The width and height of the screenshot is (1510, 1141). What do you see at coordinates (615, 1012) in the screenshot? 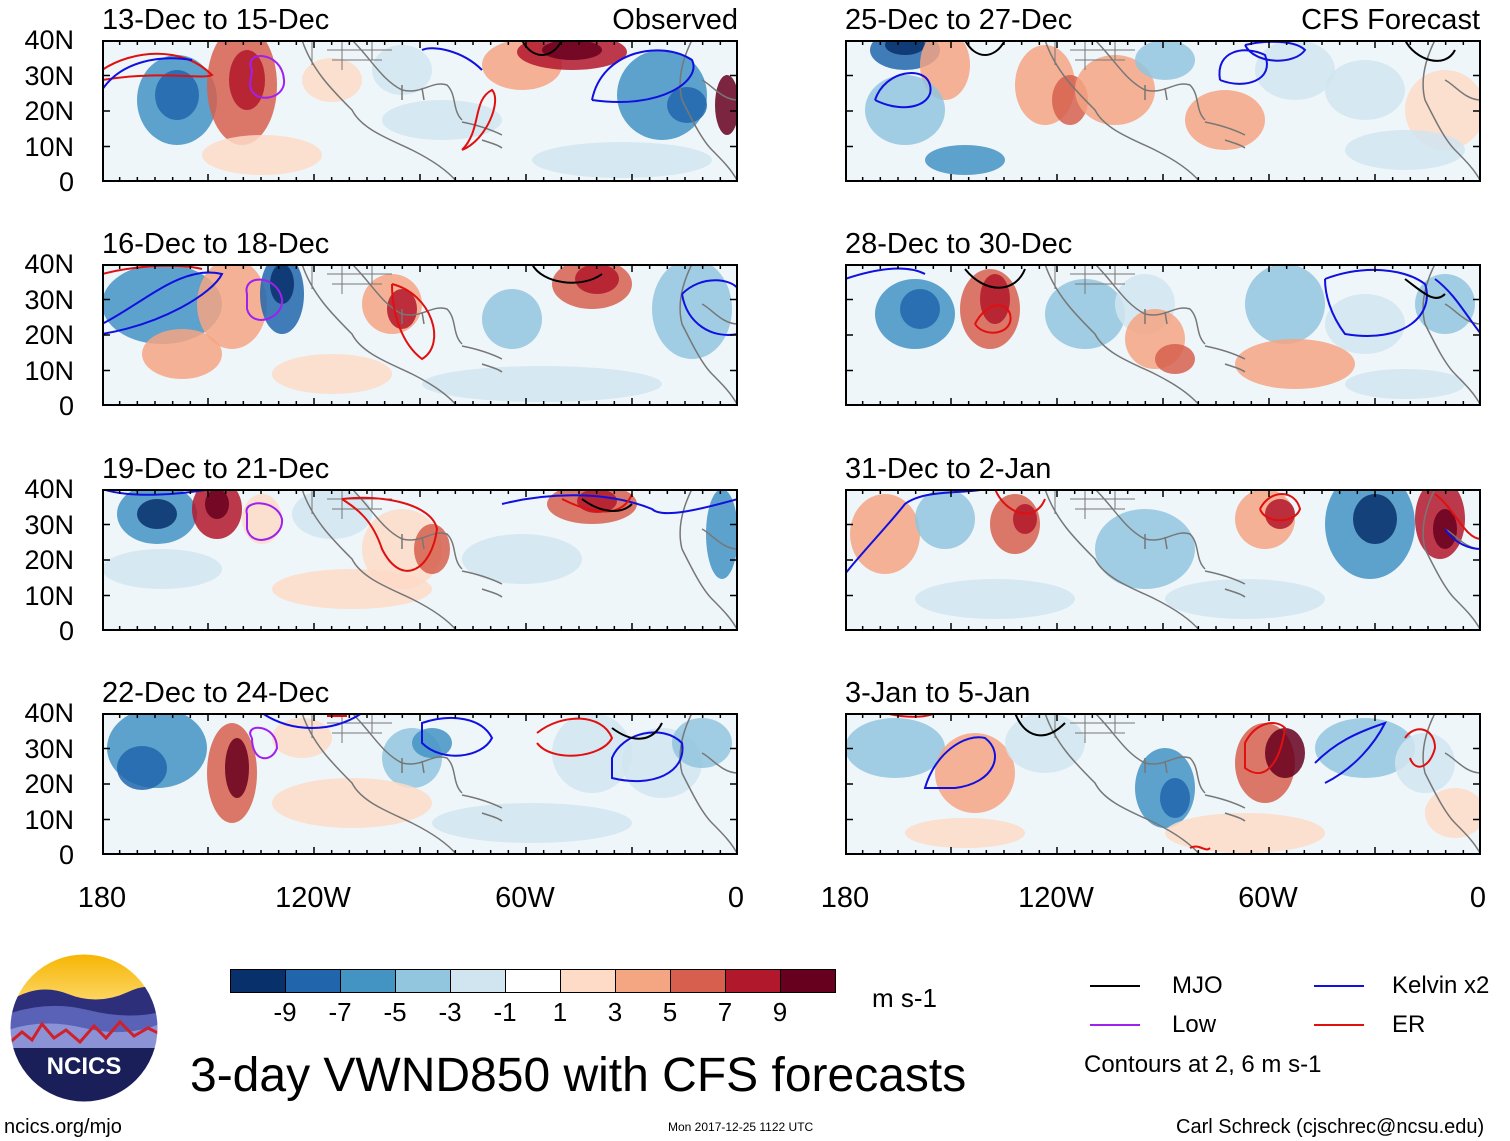
I see `colorbar-tick: 3` at bounding box center [615, 1012].